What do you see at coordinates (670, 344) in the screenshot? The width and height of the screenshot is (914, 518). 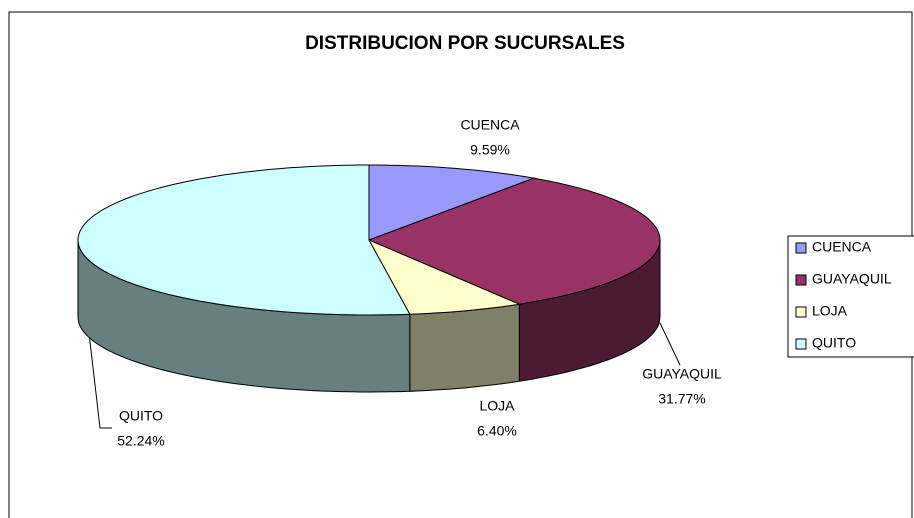 I see `leader-line` at bounding box center [670, 344].